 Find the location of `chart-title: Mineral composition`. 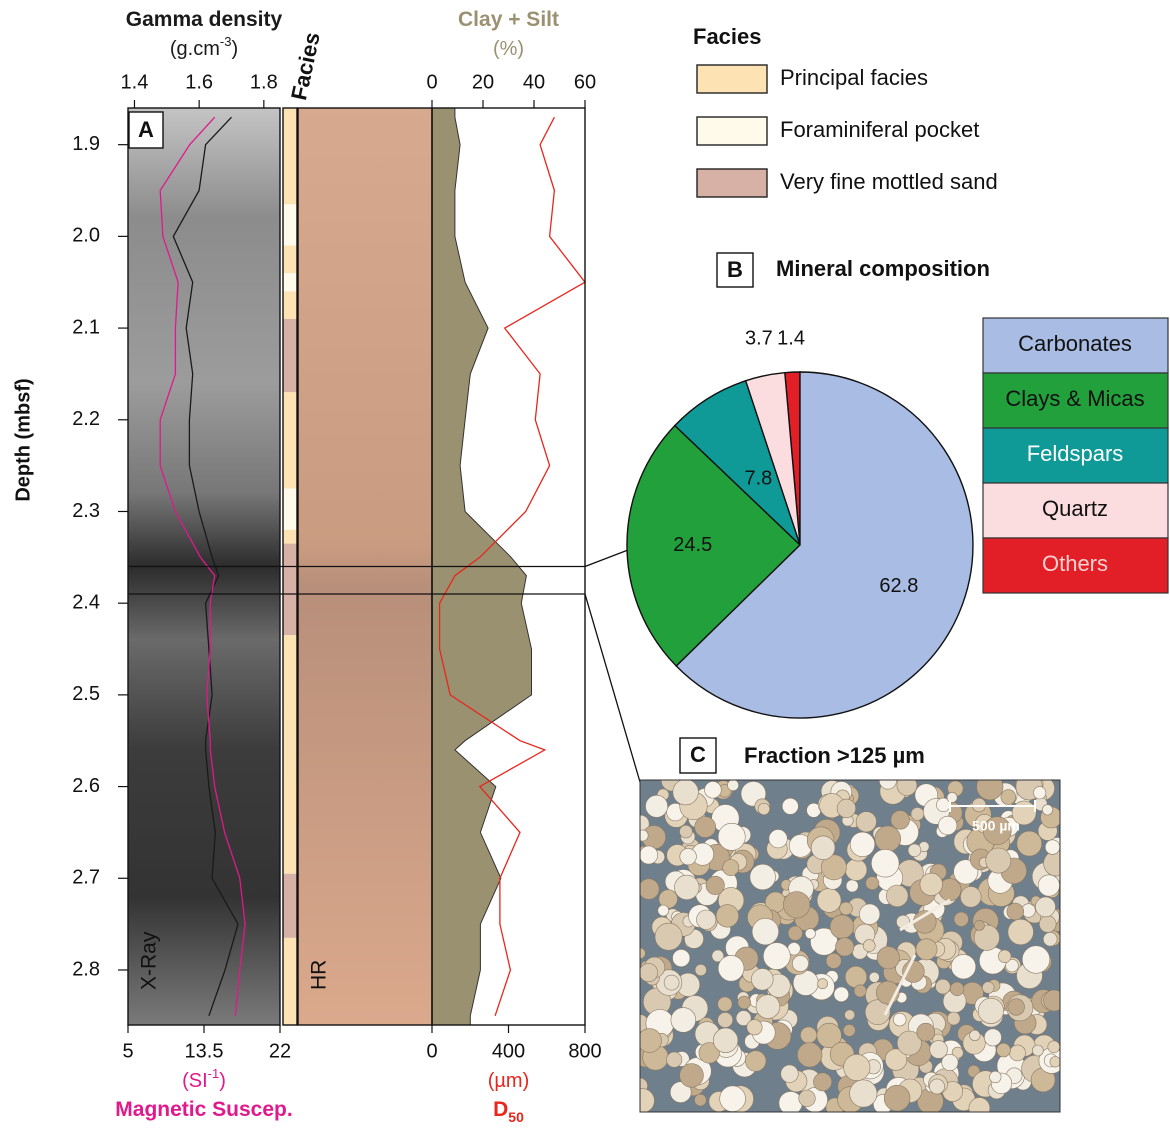

chart-title: Mineral composition is located at coordinates (883, 268).